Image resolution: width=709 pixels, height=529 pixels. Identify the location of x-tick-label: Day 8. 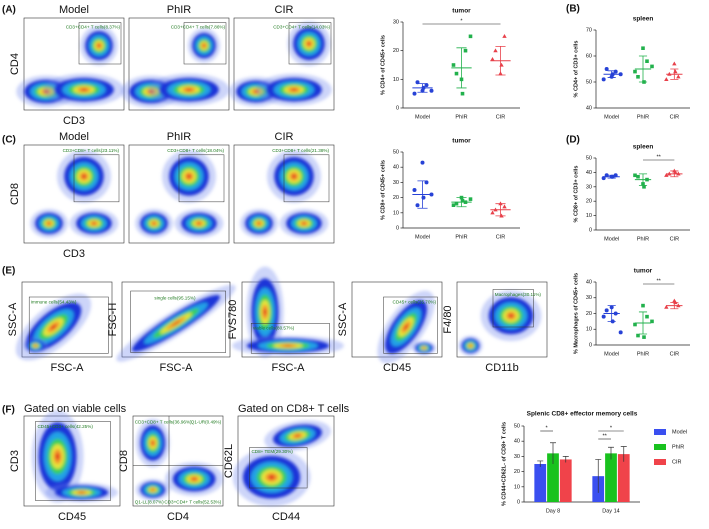
(553, 511).